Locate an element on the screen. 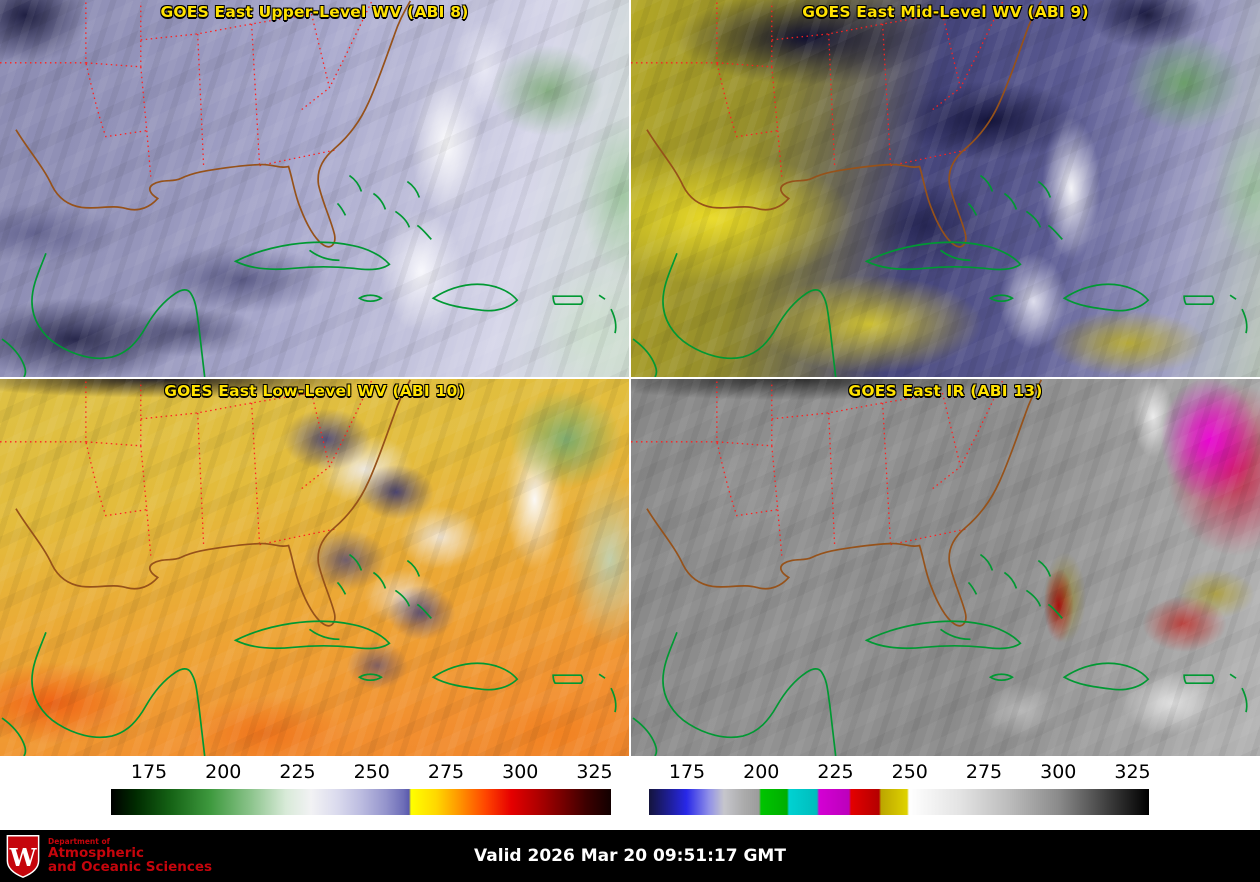 This screenshot has width=1260, height=882. uw-crest-icon: W is located at coordinates (23, 856).